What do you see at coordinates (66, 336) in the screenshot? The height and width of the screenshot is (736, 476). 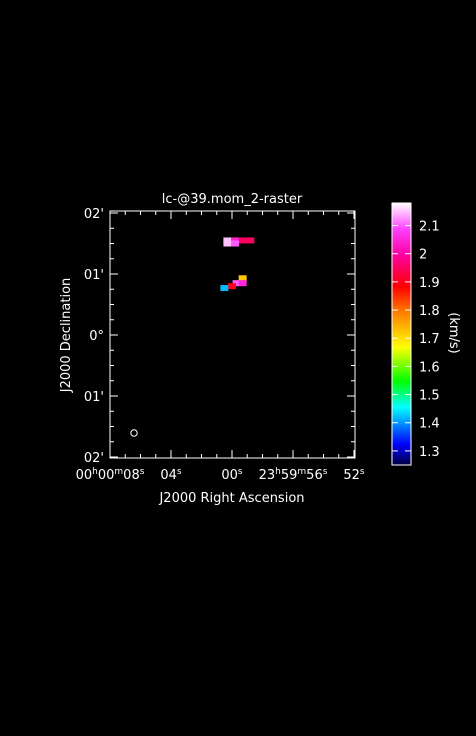 I see `y-axis-label: J2000 Declination` at bounding box center [66, 336].